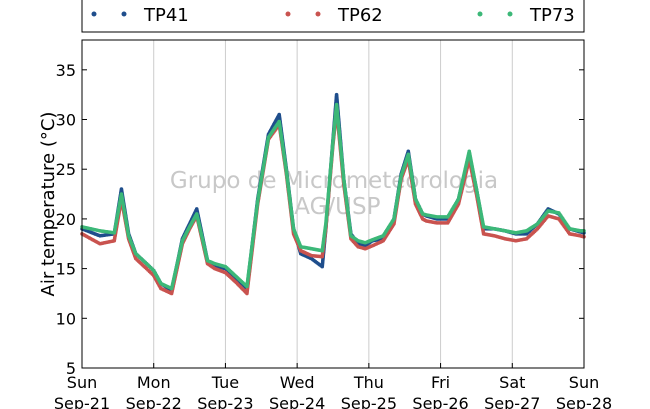  What do you see at coordinates (66, 169) in the screenshot?
I see `y-tick-label: 25` at bounding box center [66, 169].